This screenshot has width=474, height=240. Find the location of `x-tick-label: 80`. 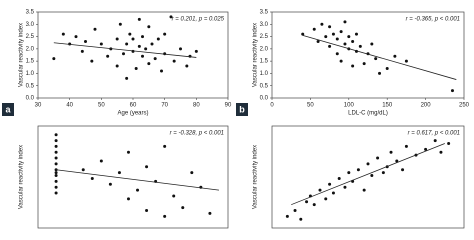

x-tick-label: 80 is located at coordinates (196, 106).